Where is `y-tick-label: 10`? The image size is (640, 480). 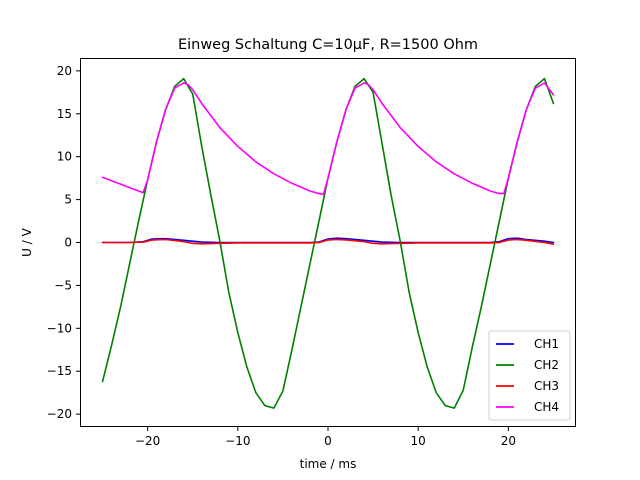 y-tick-label: 10 is located at coordinates (64, 157).